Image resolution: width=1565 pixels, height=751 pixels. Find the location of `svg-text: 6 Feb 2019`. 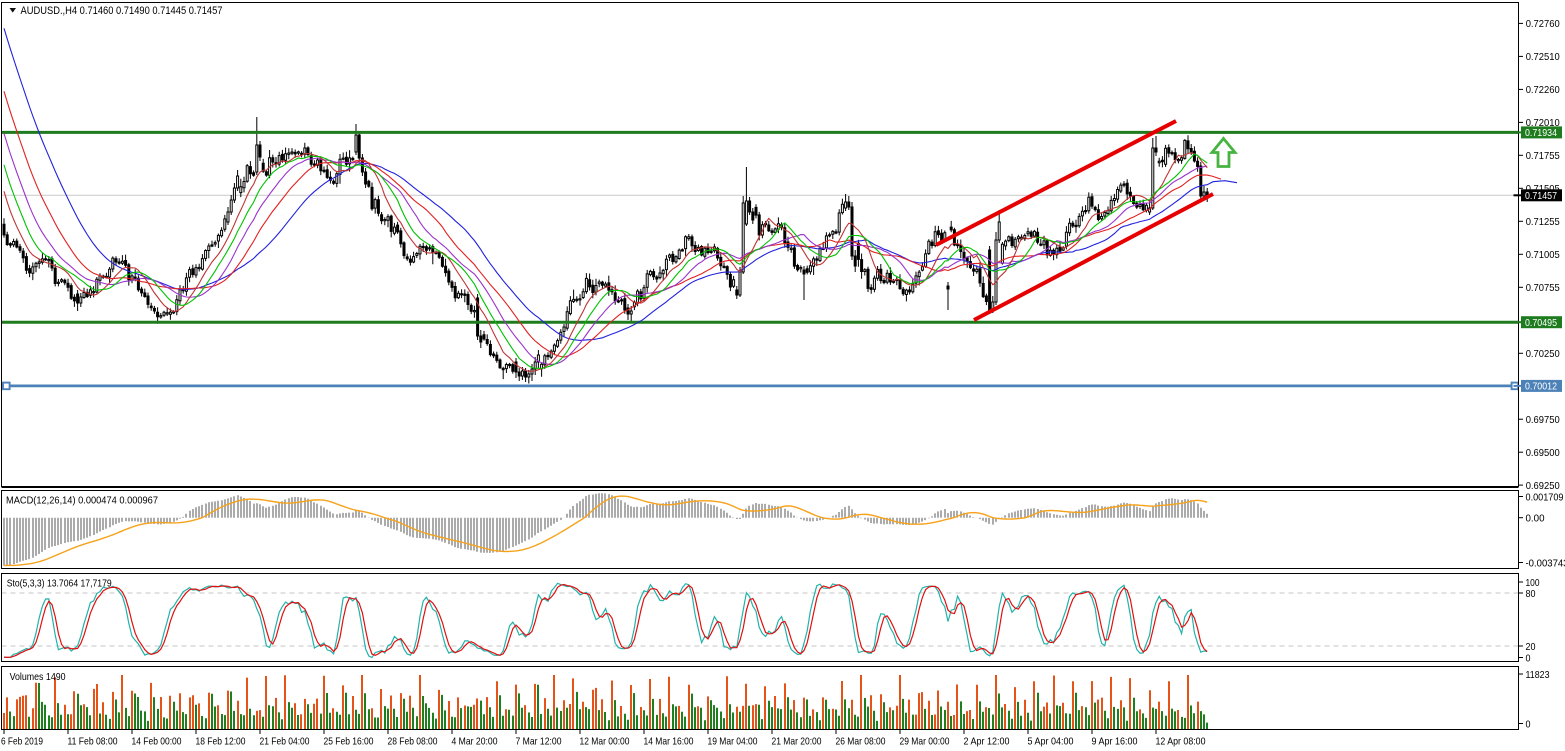

svg-text: 6 Feb 2019 is located at coordinates (22, 742).